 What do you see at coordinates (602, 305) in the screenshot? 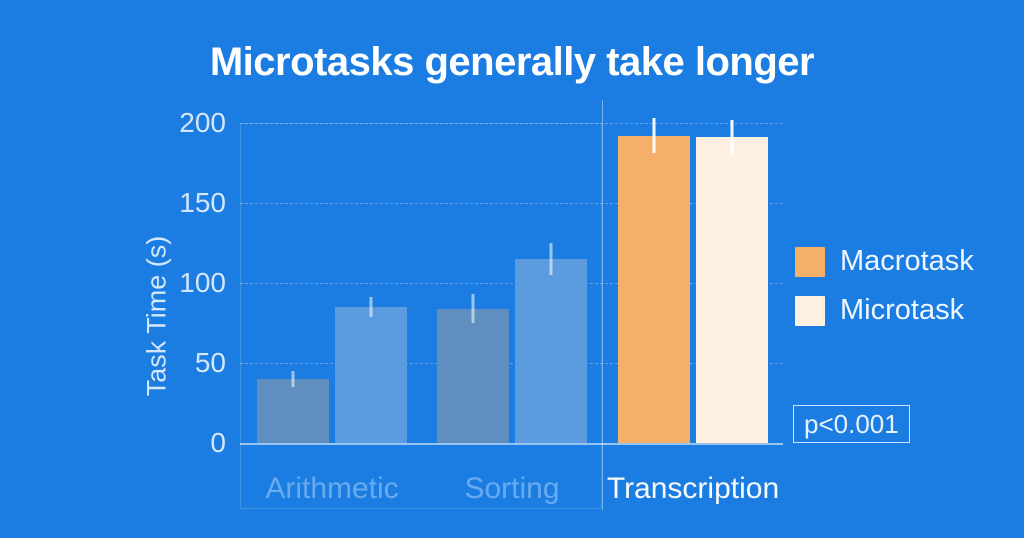
I see `highlight-separator-line` at bounding box center [602, 305].